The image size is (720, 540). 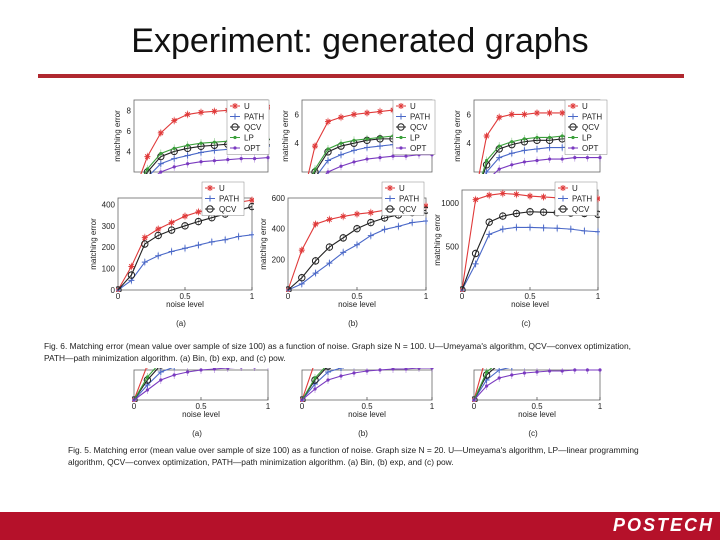 What do you see at coordinates (469, 114) in the screenshot?
I see `y-tick-label: 6` at bounding box center [469, 114].